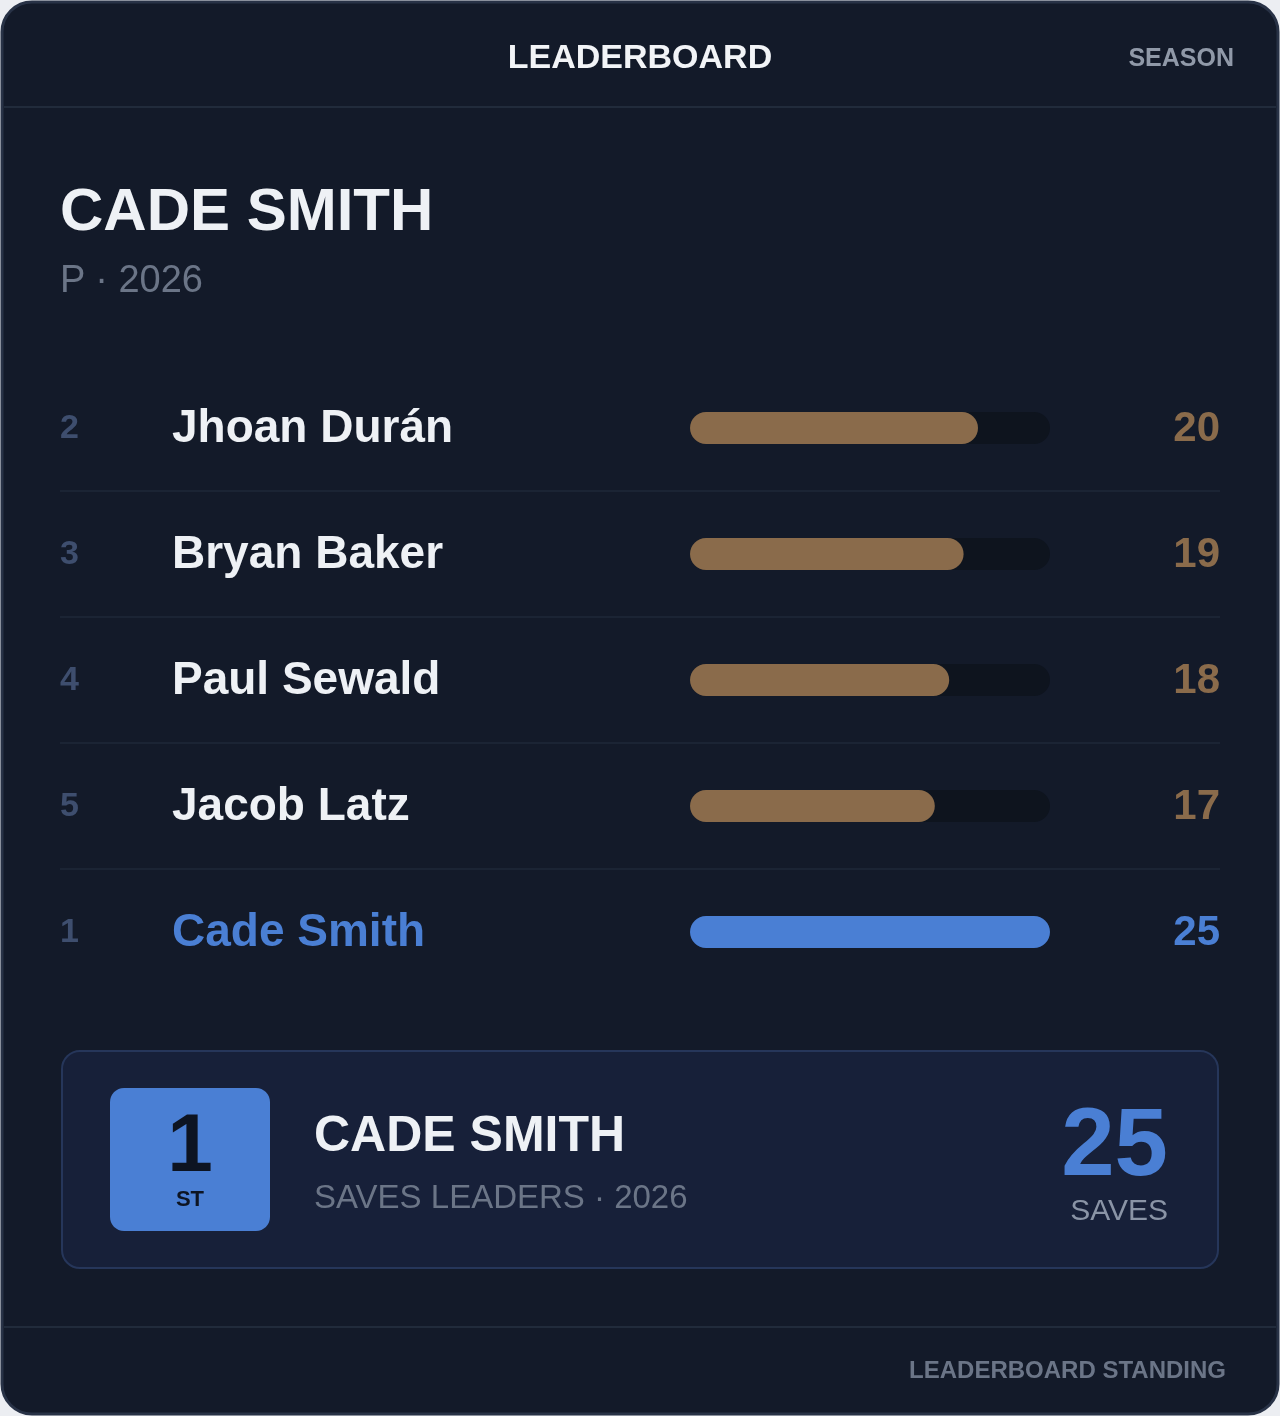 The image size is (1280, 1416). What do you see at coordinates (69, 552) in the screenshot?
I see `text: 3` at bounding box center [69, 552].